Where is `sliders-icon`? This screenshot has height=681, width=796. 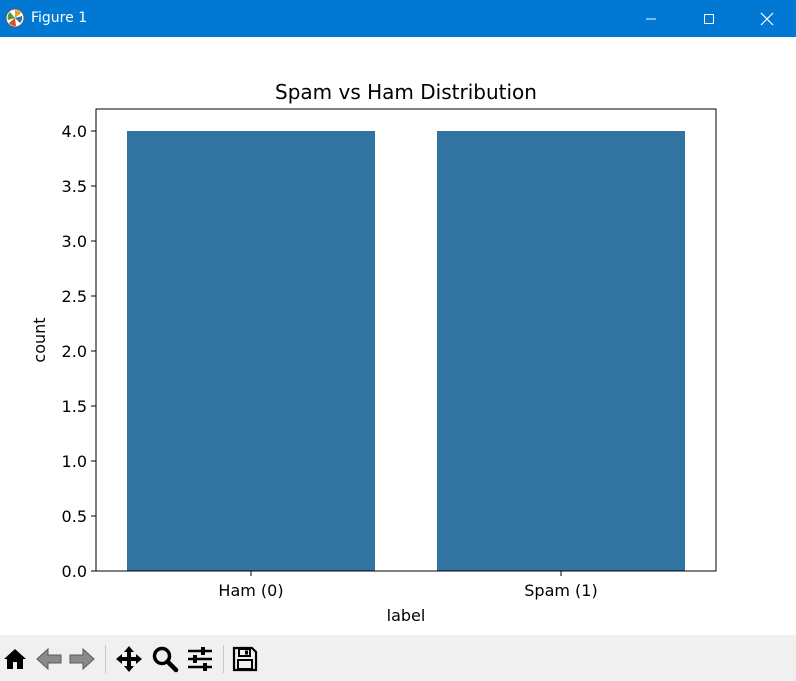 sliders-icon is located at coordinates (200, 659).